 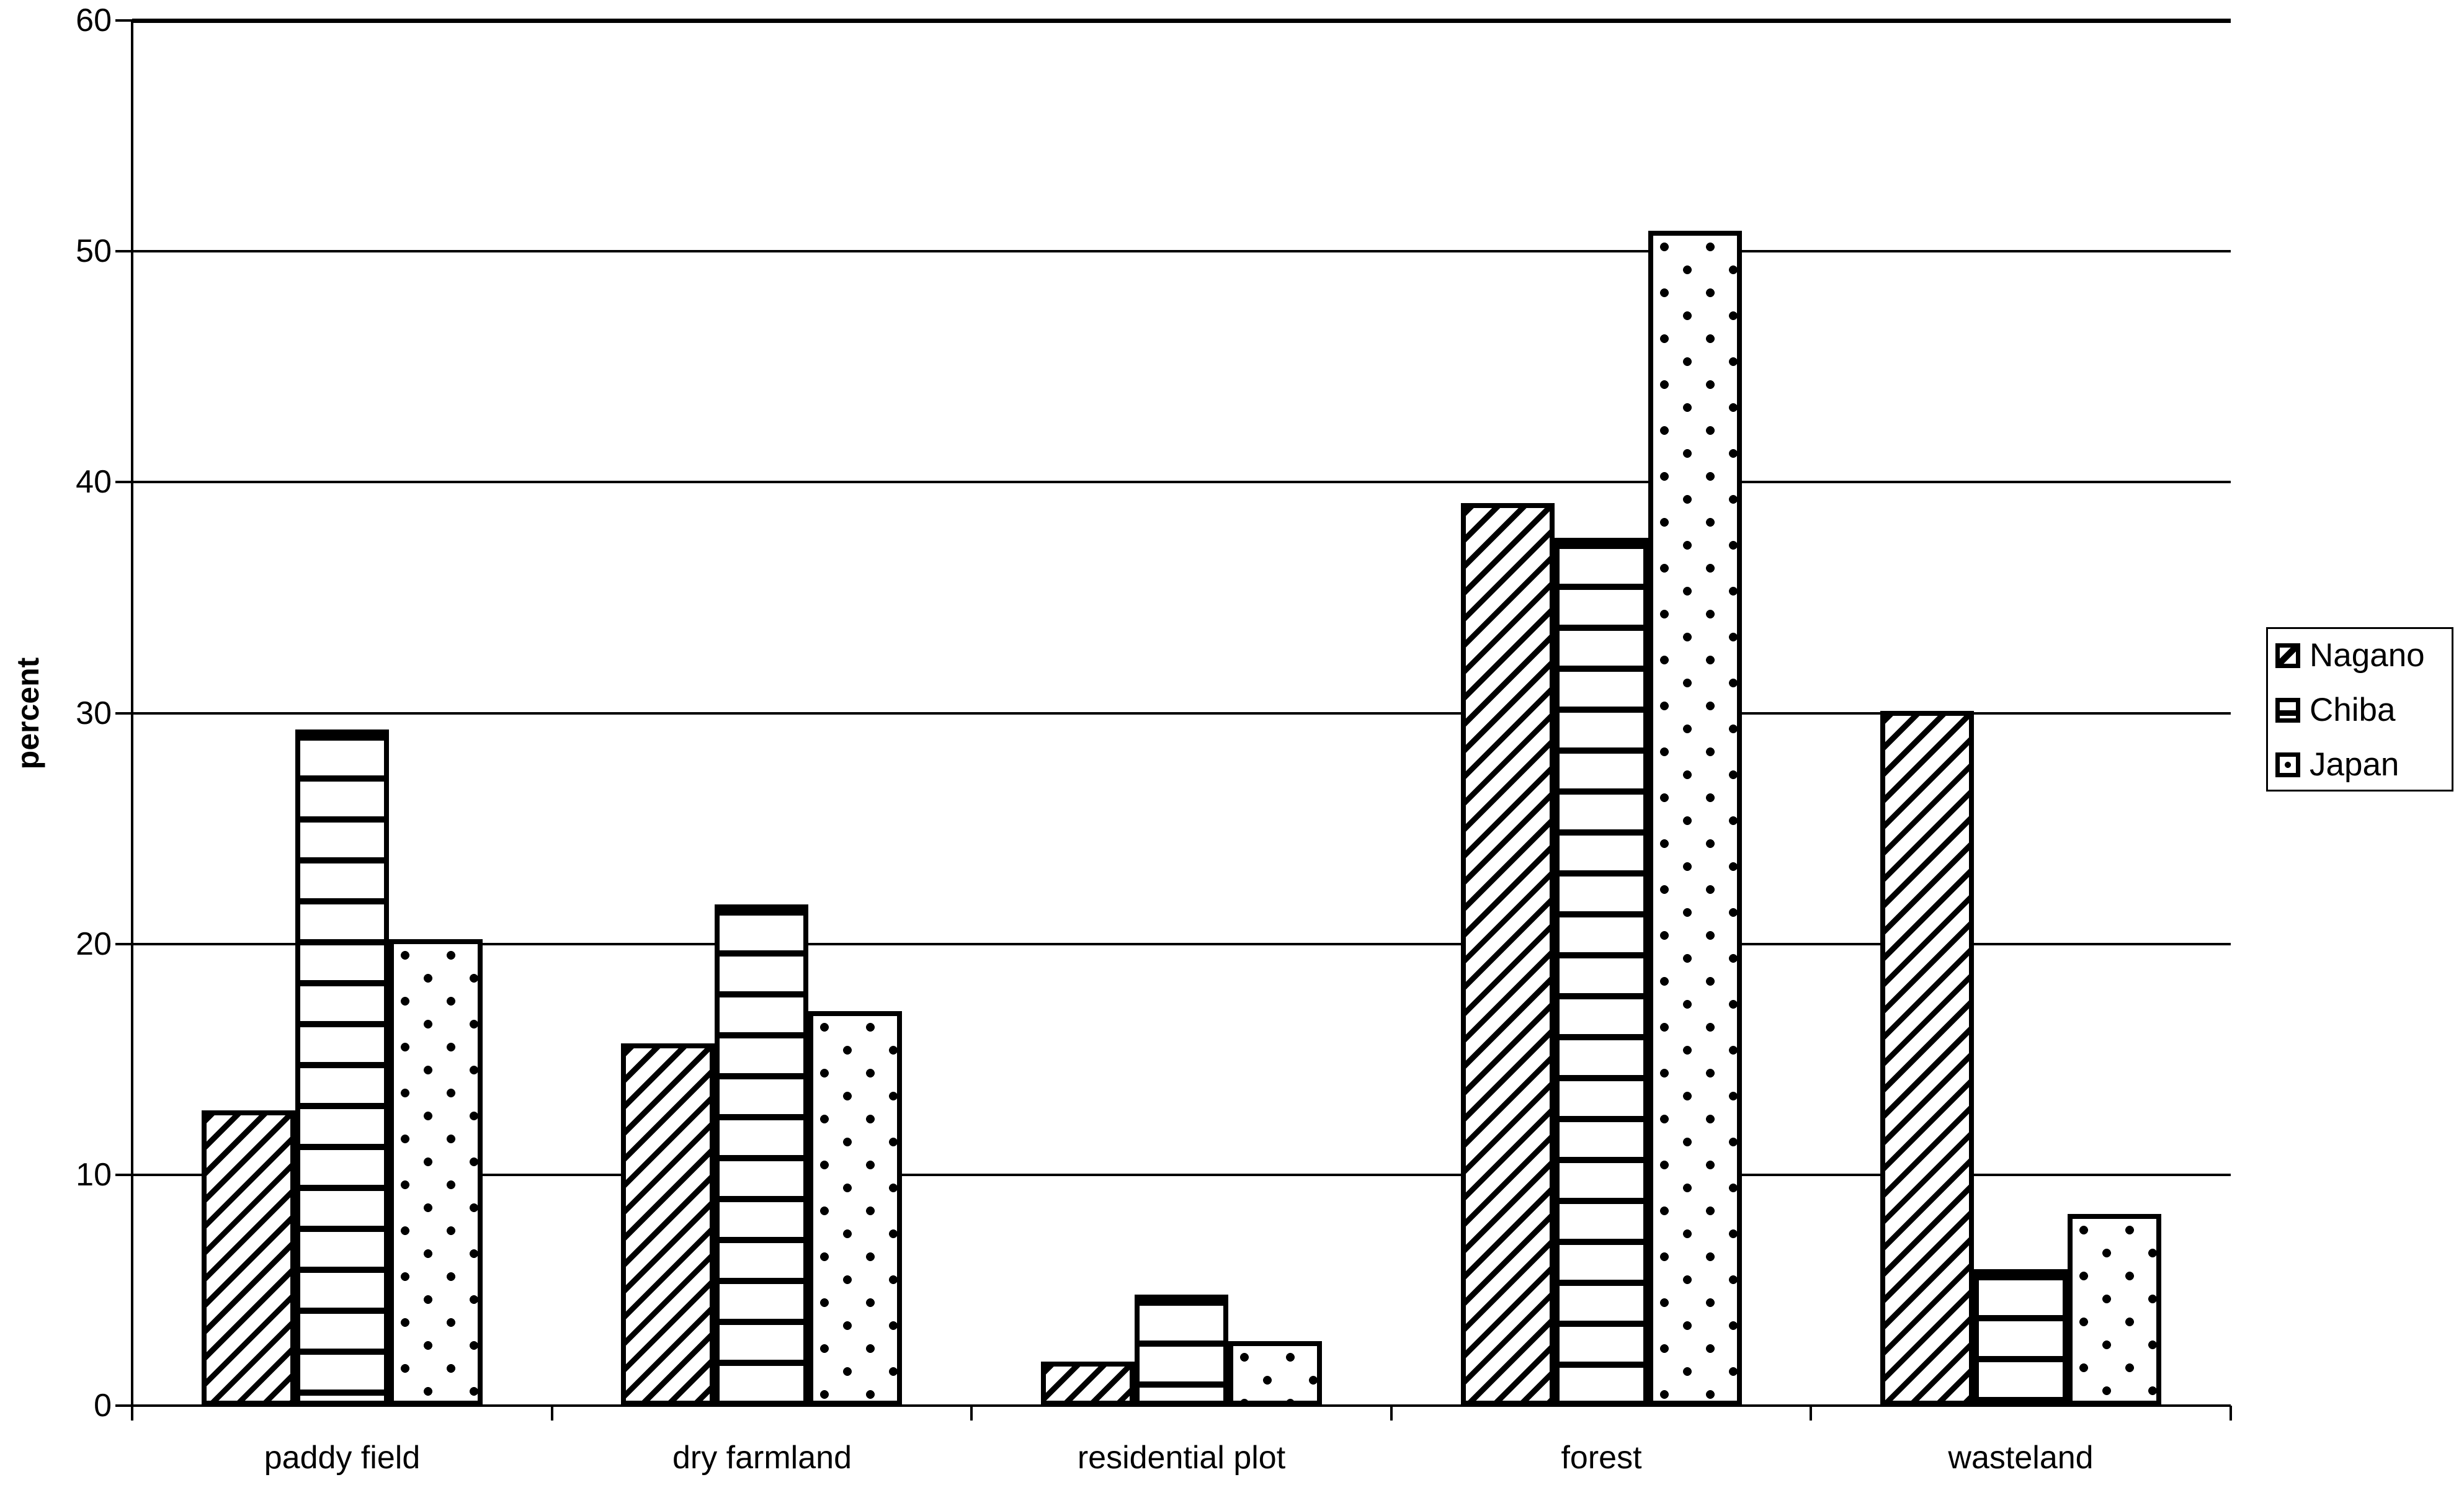 What do you see at coordinates (2353, 710) in the screenshot?
I see `legend-label: Chiba` at bounding box center [2353, 710].